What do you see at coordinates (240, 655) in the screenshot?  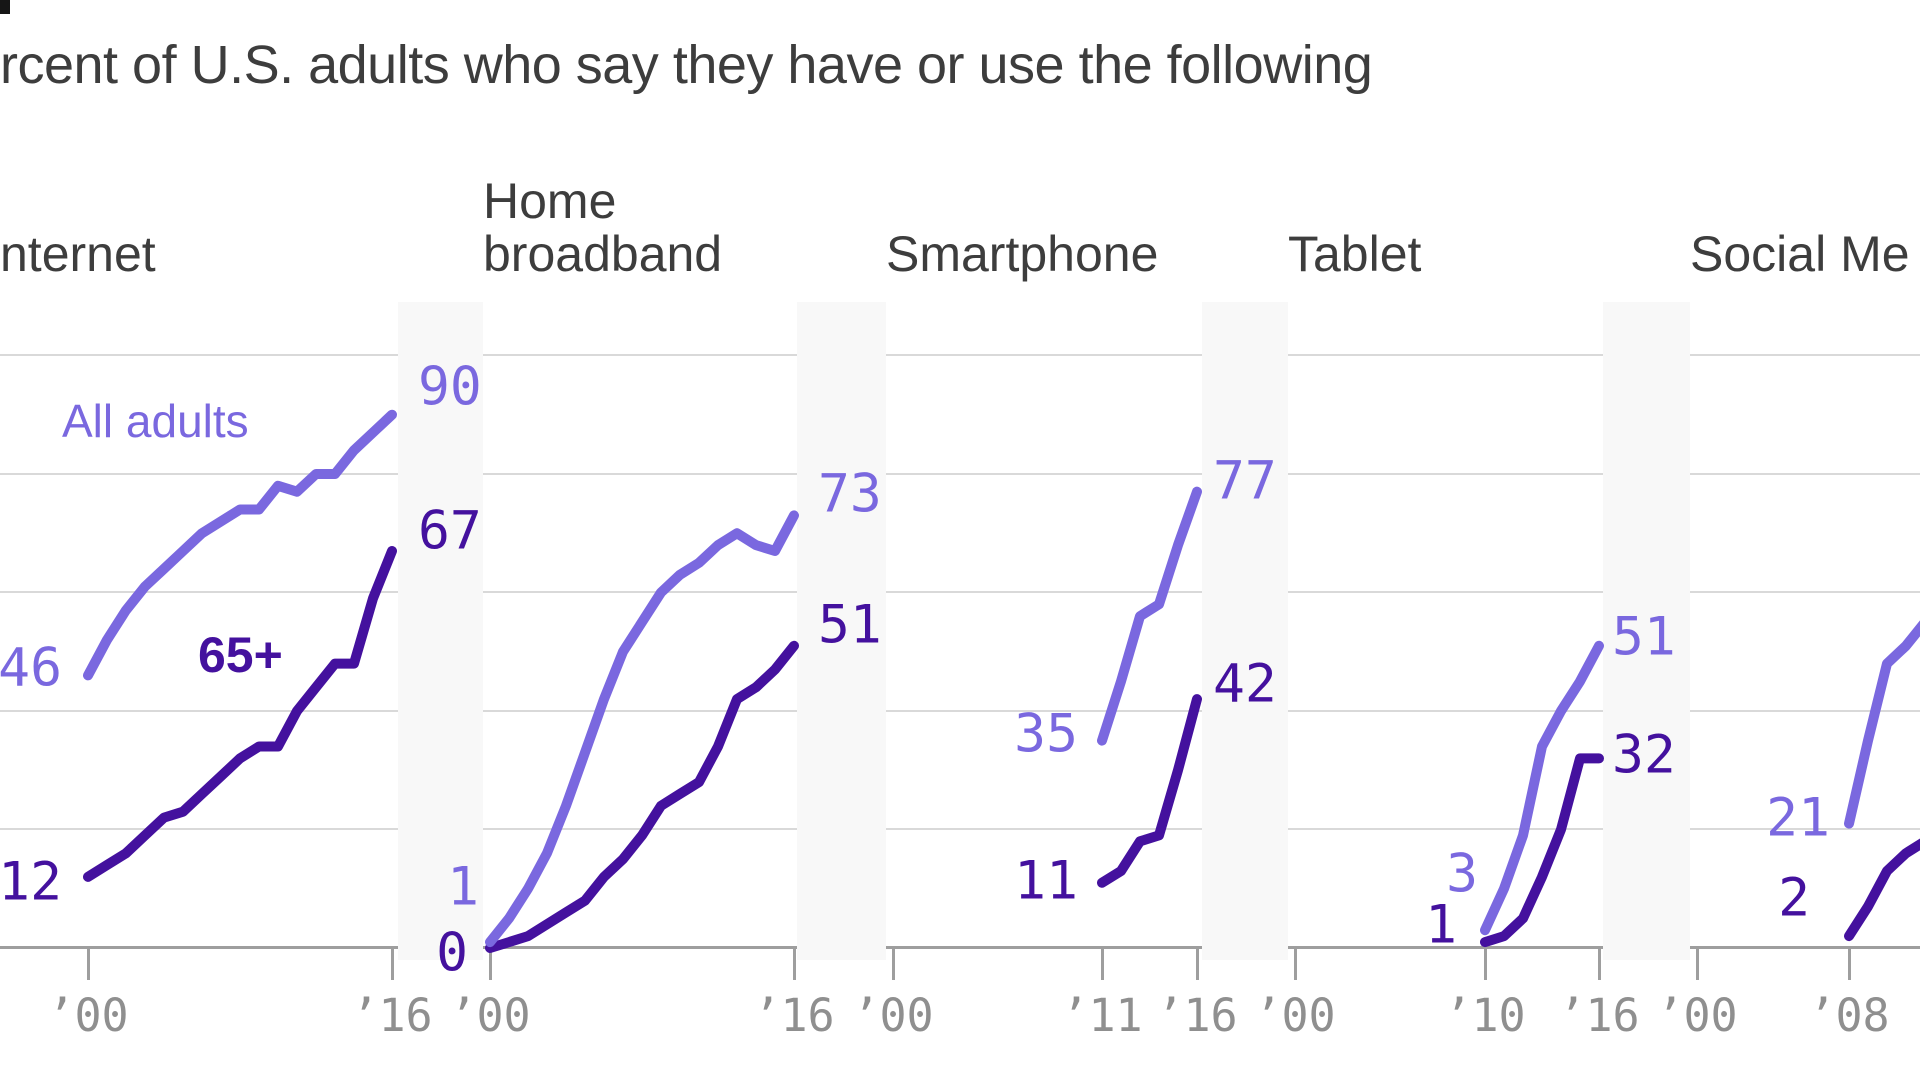 I see `series-label-65plus: 65+` at bounding box center [240, 655].